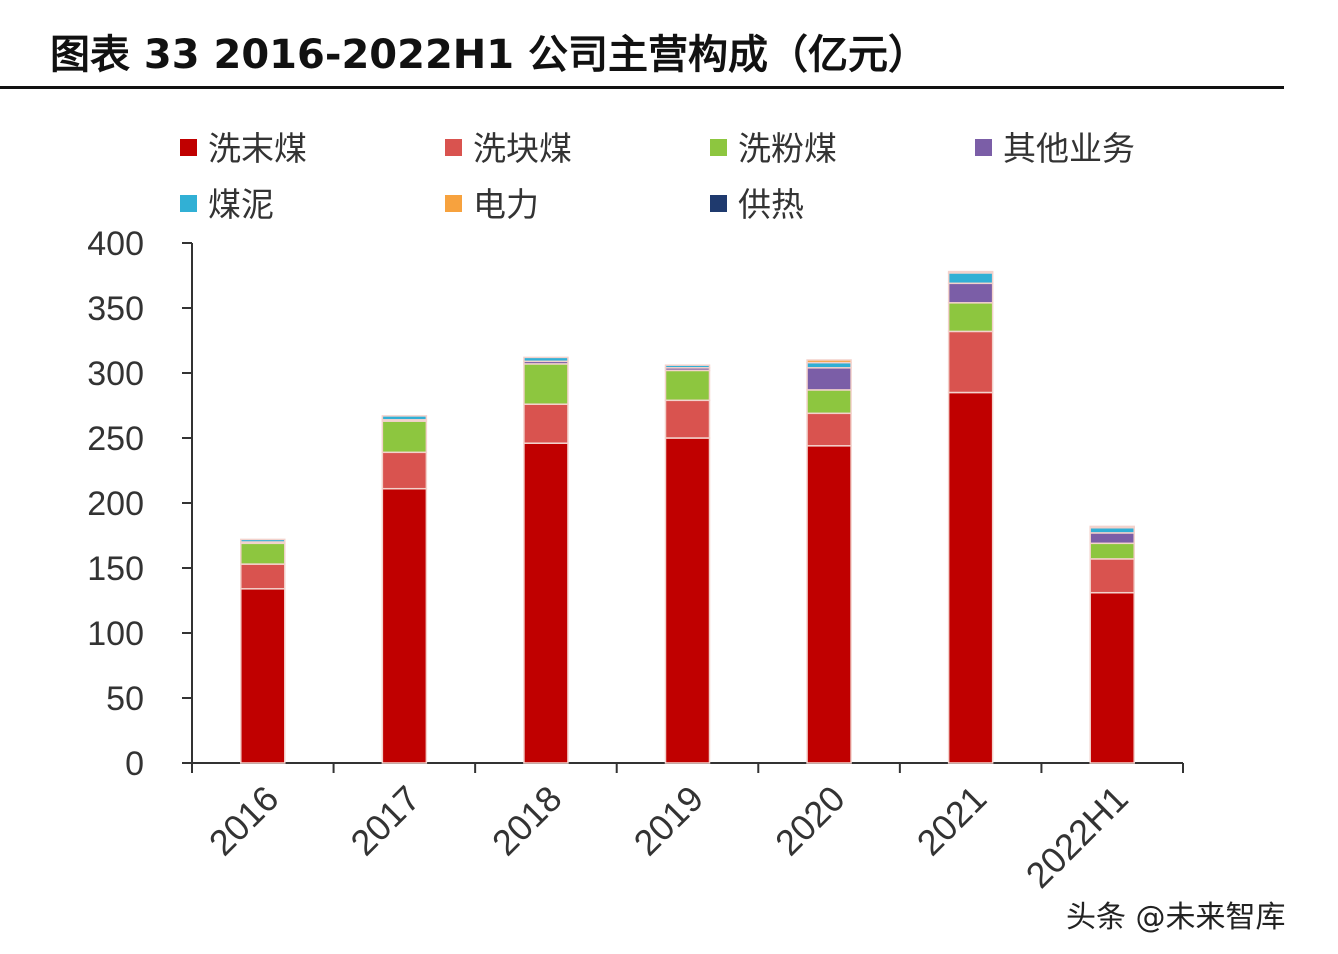 Image resolution: width=1338 pixels, height=954 pixels. Describe the element at coordinates (506, 204) in the screenshot. I see `legend-label-5: 电力` at that location.